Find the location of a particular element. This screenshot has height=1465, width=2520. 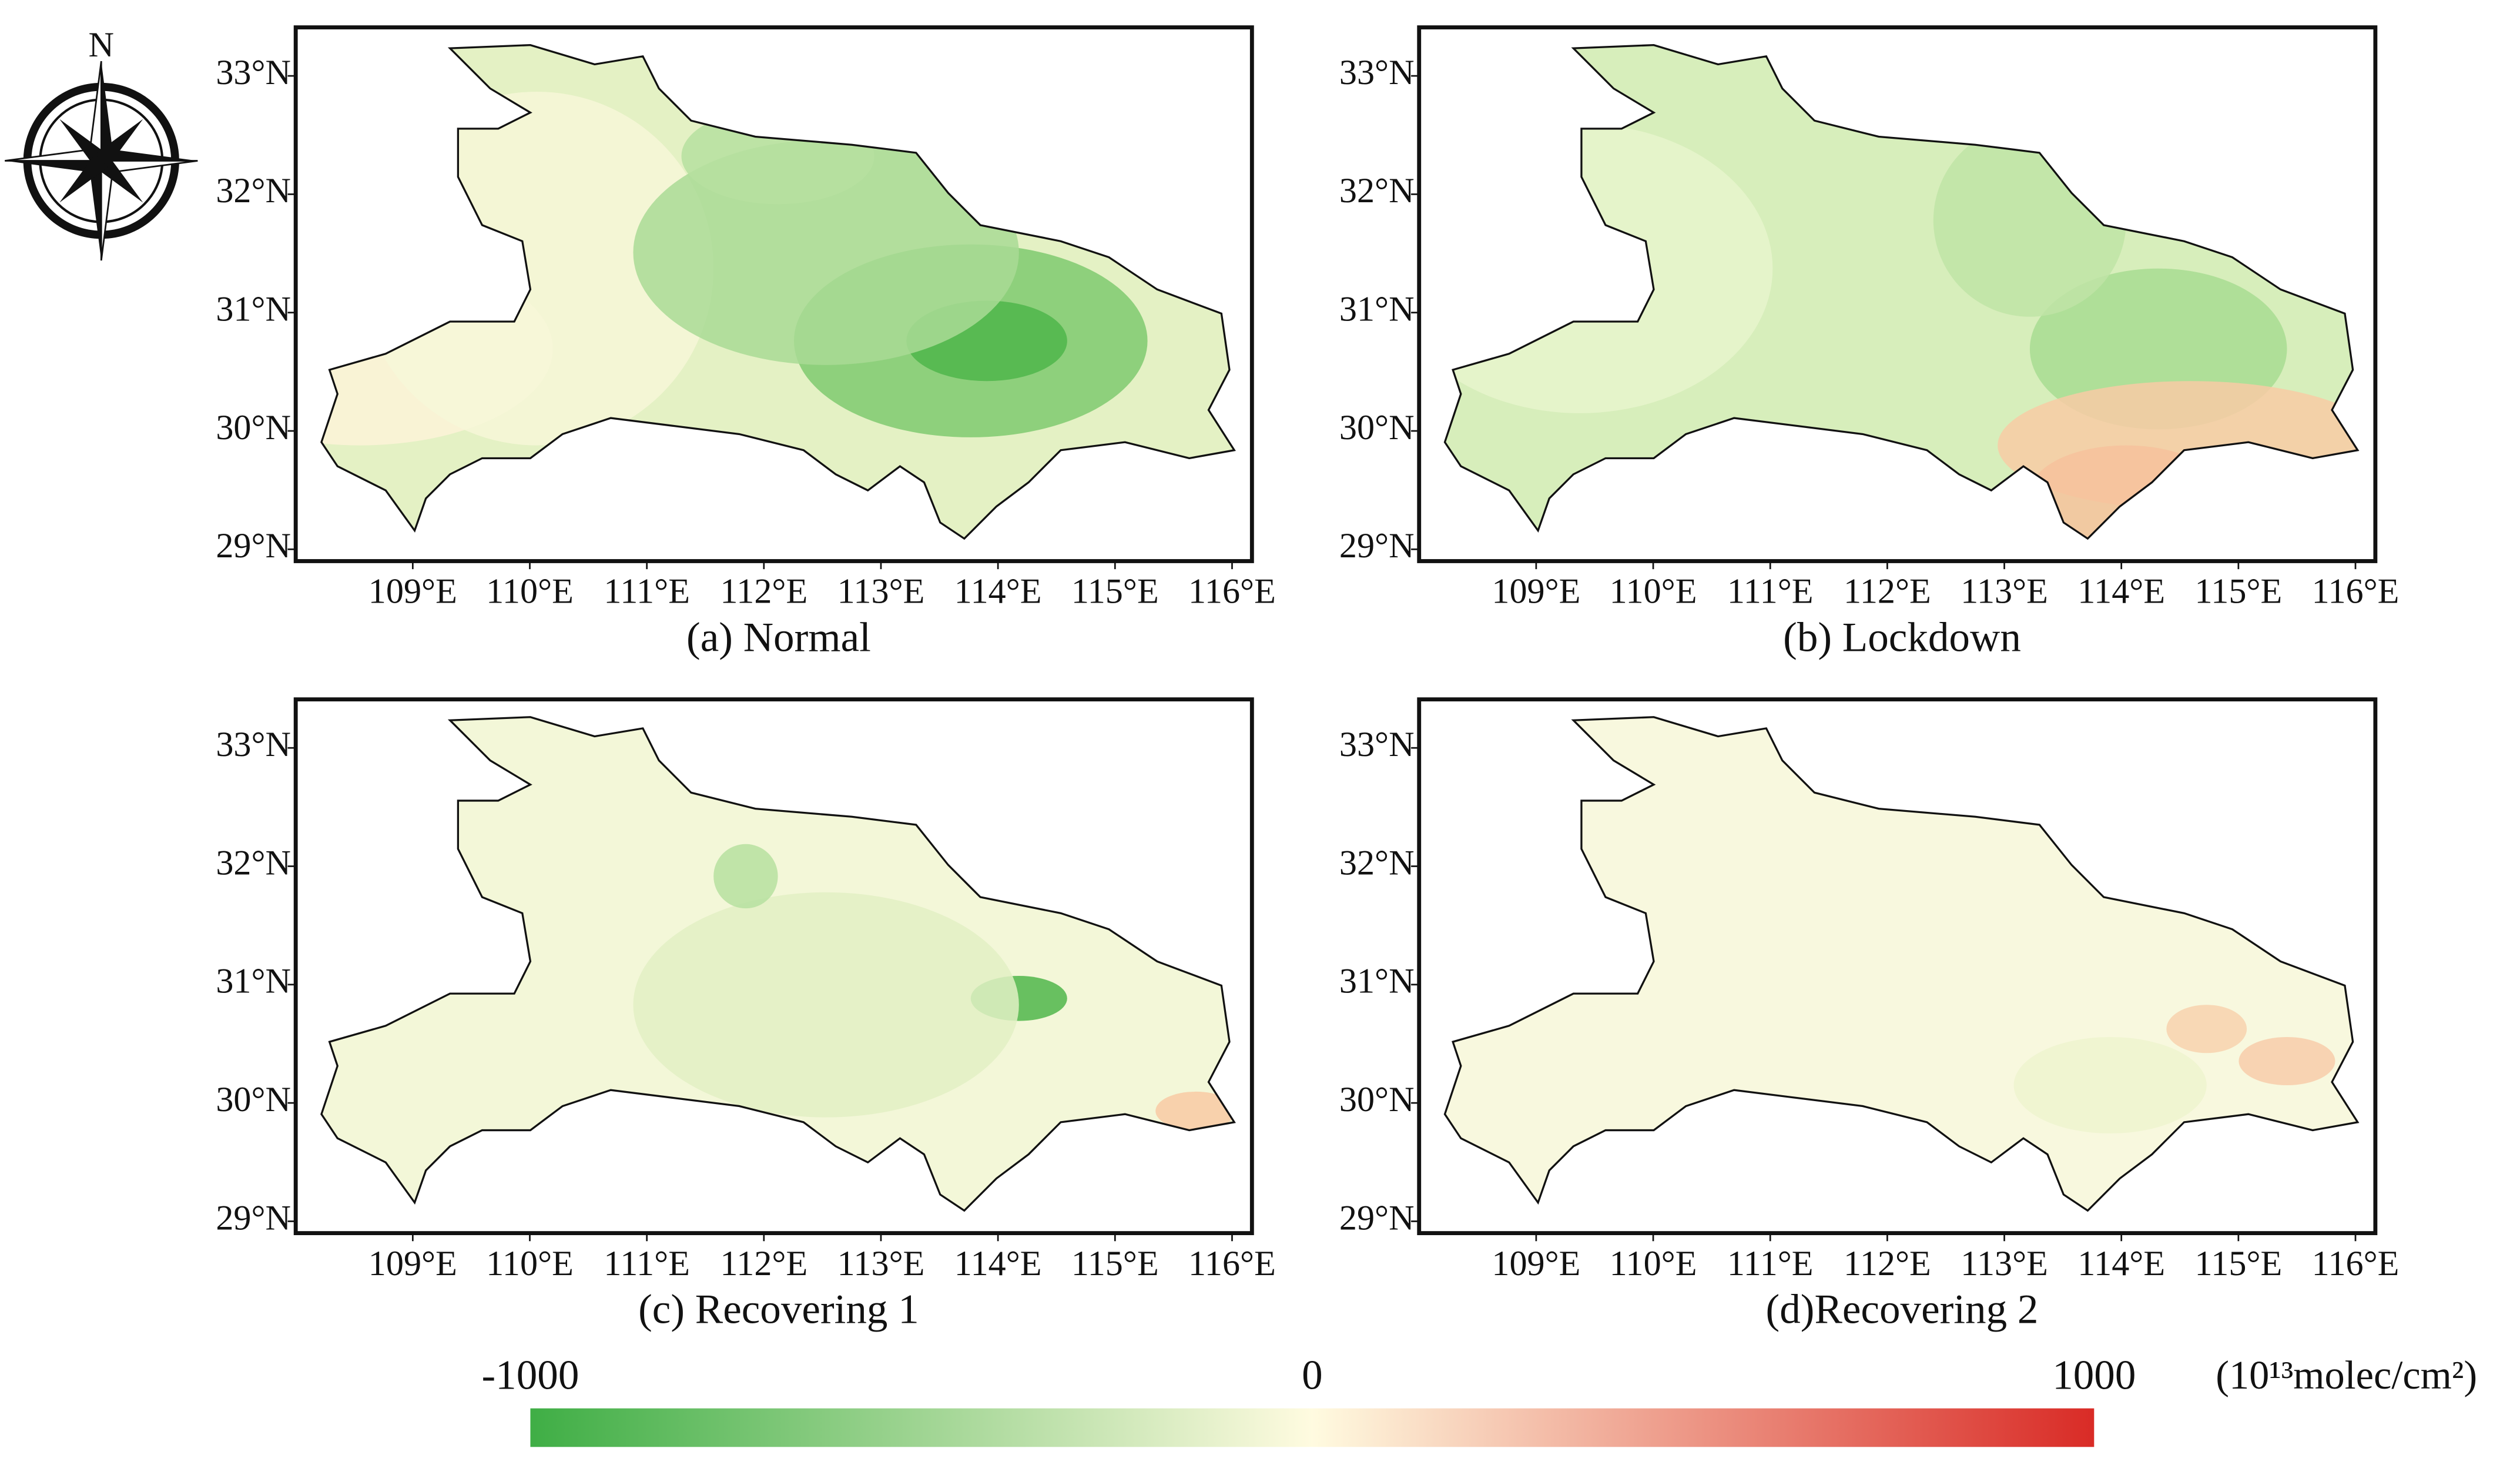

panel-title: (c) Recovering 1 is located at coordinates (778, 1310).